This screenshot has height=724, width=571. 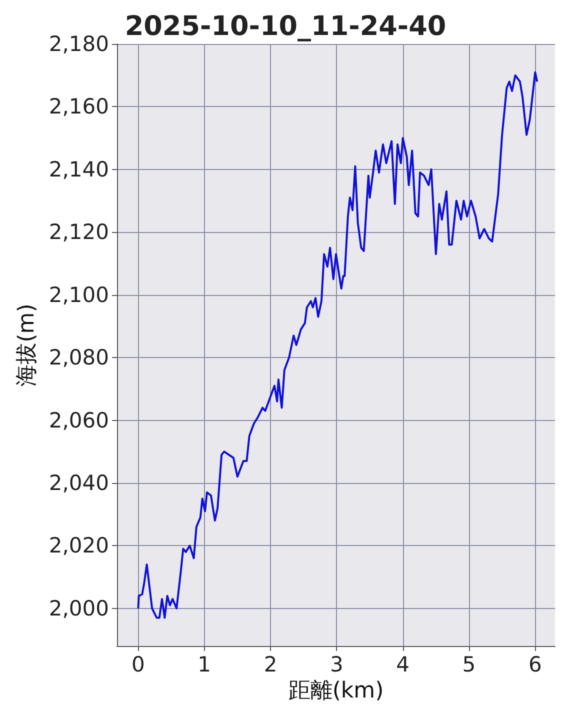 What do you see at coordinates (79, 420) in the screenshot?
I see `y-tick-label: 2,060` at bounding box center [79, 420].